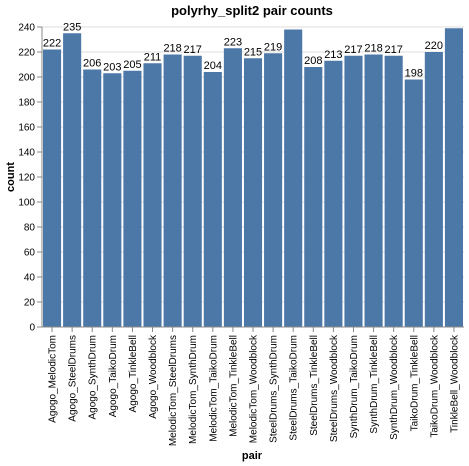 The width and height of the screenshot is (469, 466). Describe the element at coordinates (153, 57) in the screenshot. I see `data-label: 211` at that location.